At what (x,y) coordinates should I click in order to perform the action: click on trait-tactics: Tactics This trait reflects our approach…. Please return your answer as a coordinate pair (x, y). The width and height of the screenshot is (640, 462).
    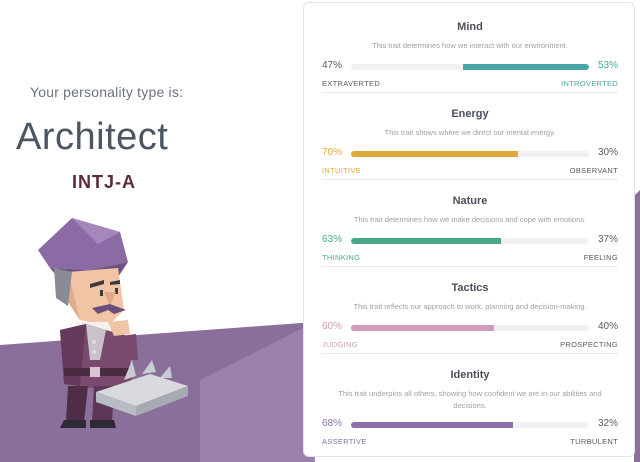
    Looking at the image, I should click on (470, 310).